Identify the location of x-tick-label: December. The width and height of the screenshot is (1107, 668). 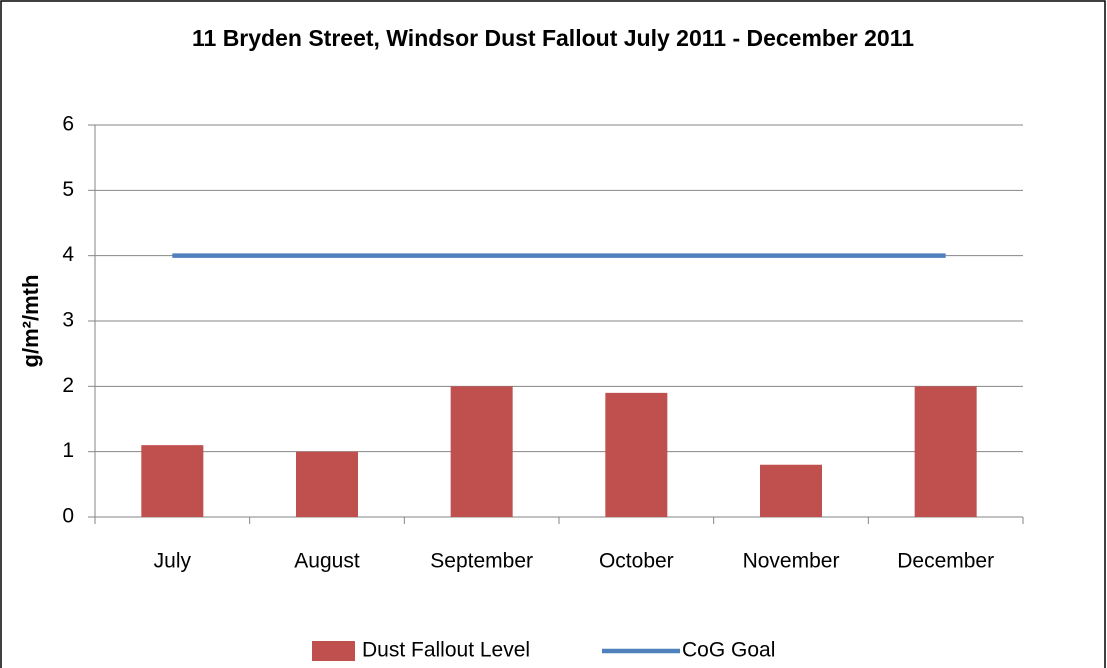
(945, 561).